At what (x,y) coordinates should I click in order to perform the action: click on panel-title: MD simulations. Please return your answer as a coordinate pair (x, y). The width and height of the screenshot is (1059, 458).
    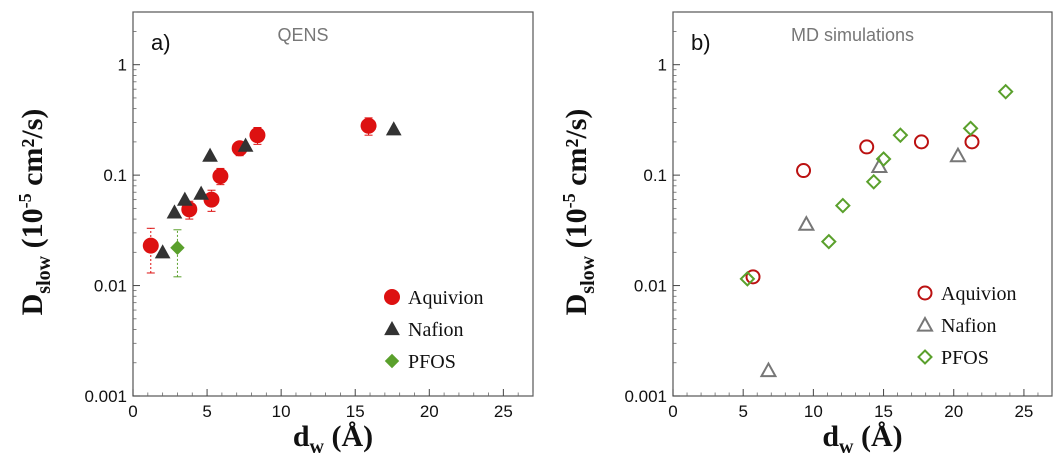
    Looking at the image, I should click on (852, 35).